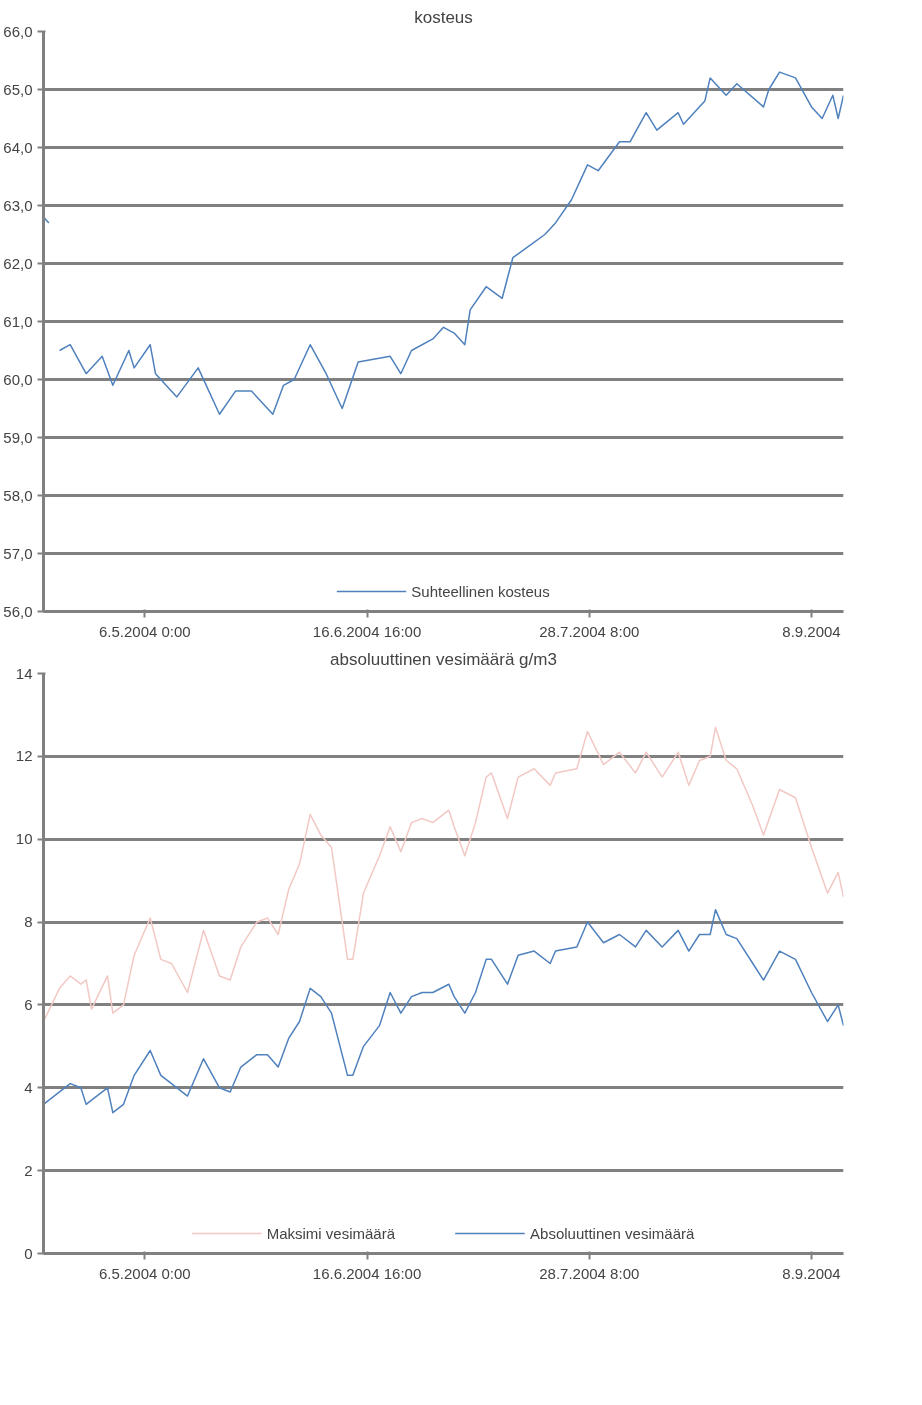 The width and height of the screenshot is (922, 1405). I want to click on chart-title: kosteus, so click(443, 17).